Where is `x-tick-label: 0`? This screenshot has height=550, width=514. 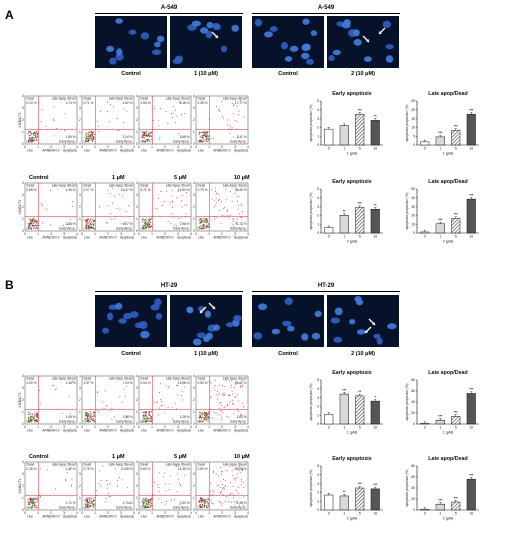
x-tick-label: 0 is located at coordinates (425, 237).